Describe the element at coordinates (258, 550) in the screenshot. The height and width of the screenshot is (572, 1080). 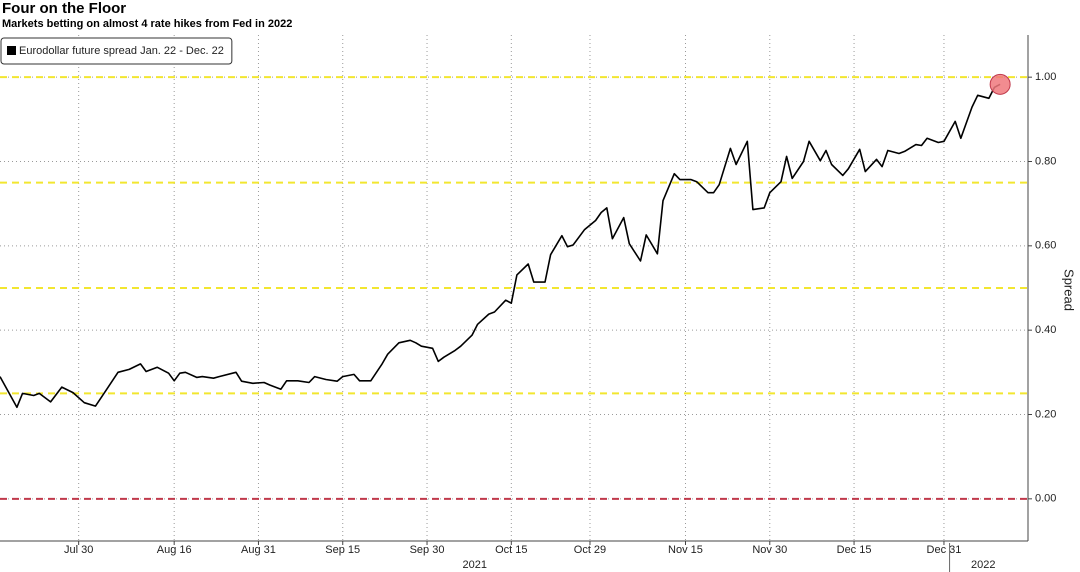
I see `x-tick-label: Aug 31` at that location.